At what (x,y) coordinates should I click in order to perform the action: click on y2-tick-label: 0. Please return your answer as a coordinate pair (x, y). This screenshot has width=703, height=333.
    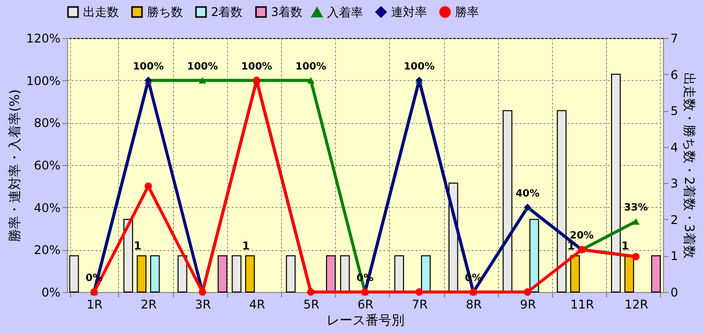
    Looking at the image, I should click on (674, 293).